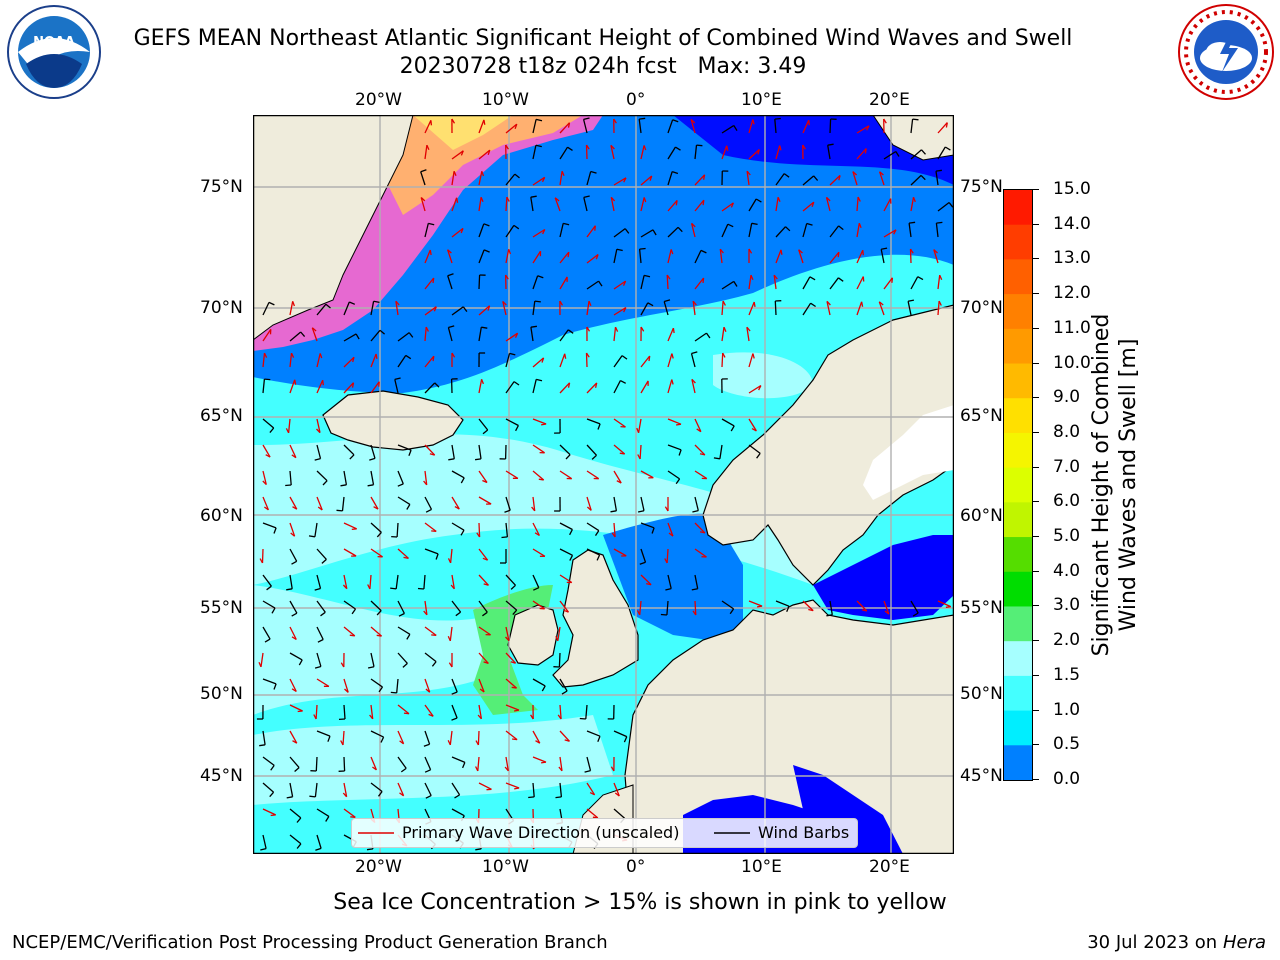  I want to click on colorbar-tick-label: 6.0, so click(1067, 501).